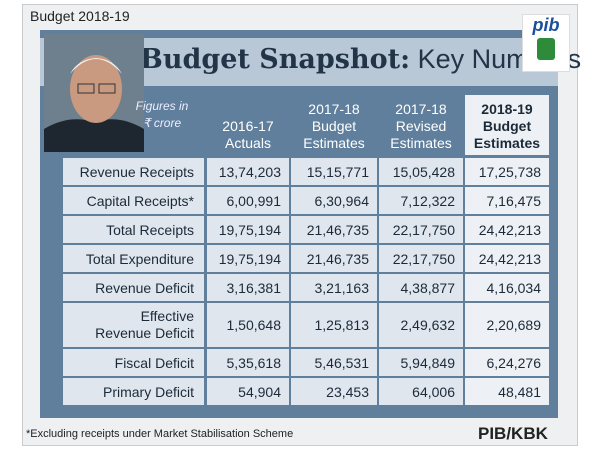 This screenshot has height=450, width=600. I want to click on value-cell: 5,46,531, so click(334, 362).